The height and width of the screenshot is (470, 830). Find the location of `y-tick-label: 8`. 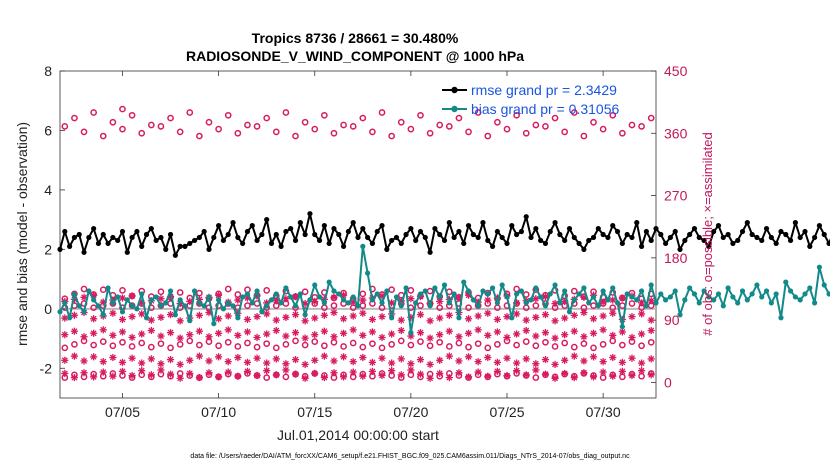

y-tick-label: 8 is located at coordinates (48, 71).